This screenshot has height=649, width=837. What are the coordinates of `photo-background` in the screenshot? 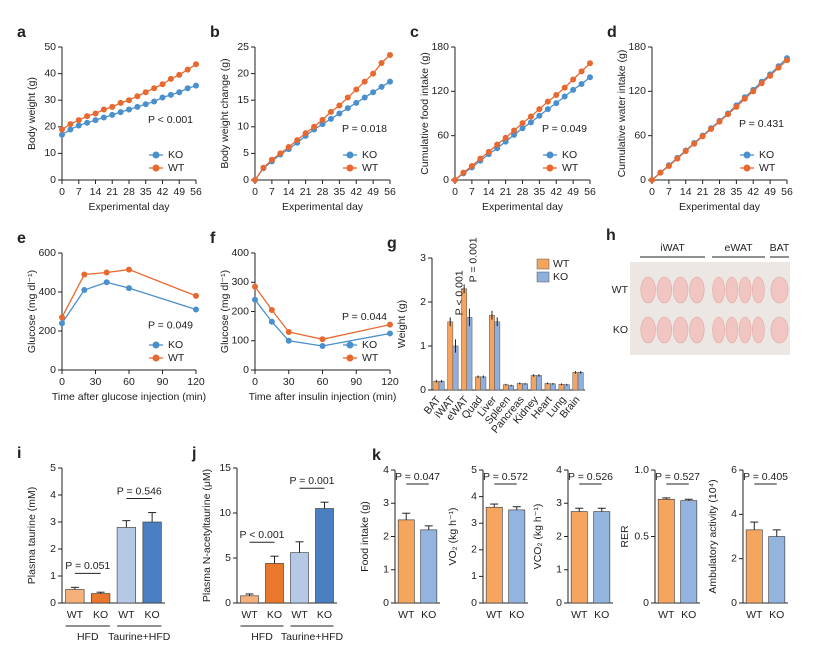 It's located at (710, 308).